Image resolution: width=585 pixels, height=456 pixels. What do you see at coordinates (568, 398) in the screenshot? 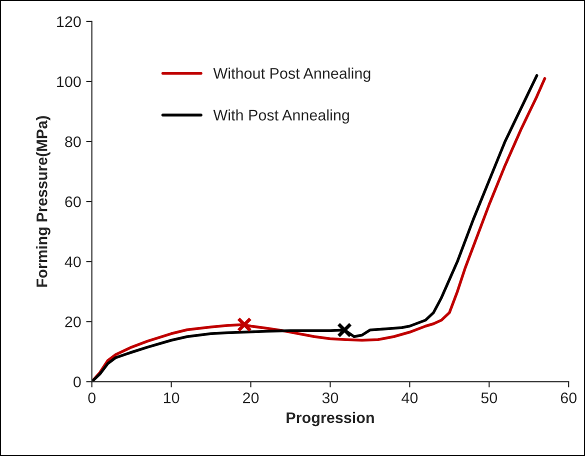
I see `x-tick-label: 60` at bounding box center [568, 398].